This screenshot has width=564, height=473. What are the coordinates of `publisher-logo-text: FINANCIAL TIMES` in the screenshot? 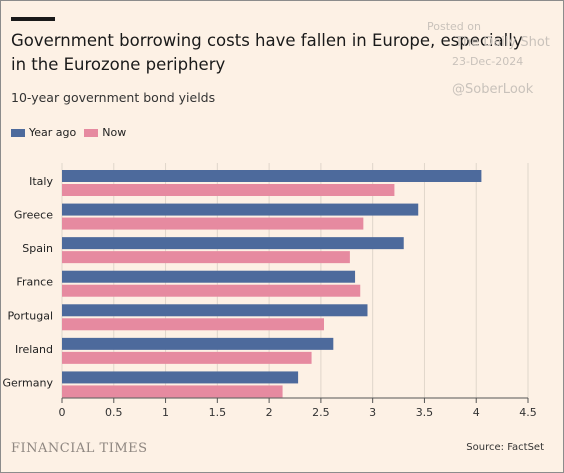 It's located at (79, 448).